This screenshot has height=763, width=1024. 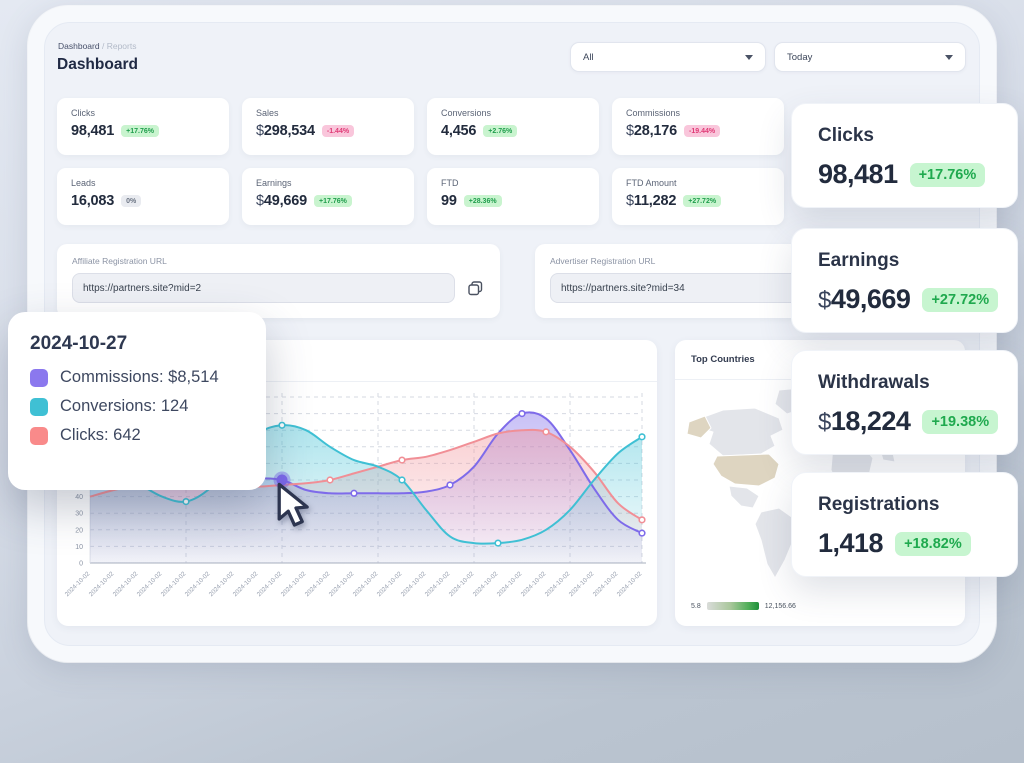 I want to click on stat-label: Sales, so click(x=267, y=113).